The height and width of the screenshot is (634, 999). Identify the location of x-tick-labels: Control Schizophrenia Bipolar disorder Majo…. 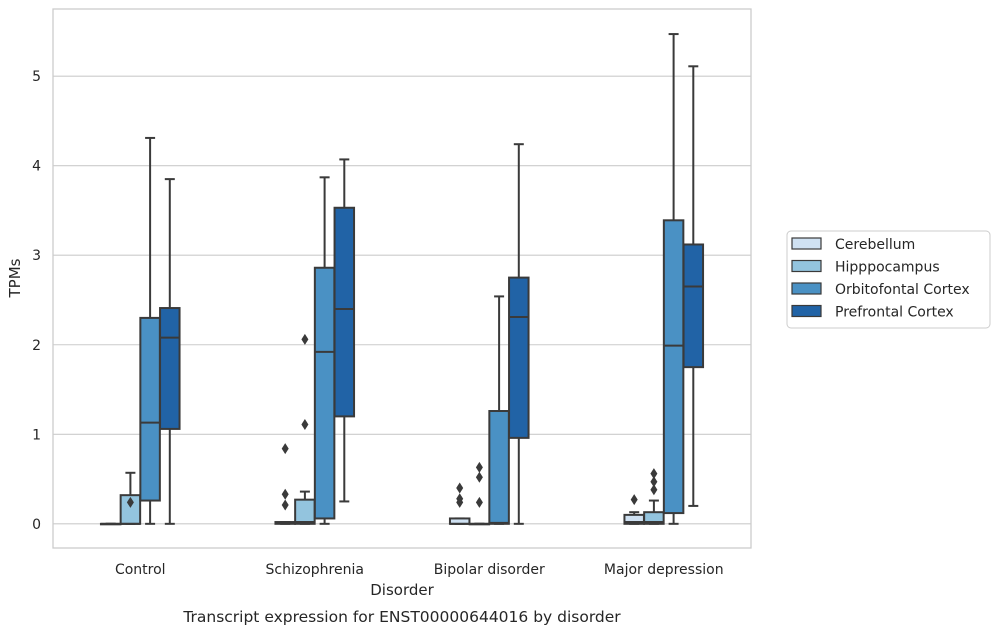
(419, 570).